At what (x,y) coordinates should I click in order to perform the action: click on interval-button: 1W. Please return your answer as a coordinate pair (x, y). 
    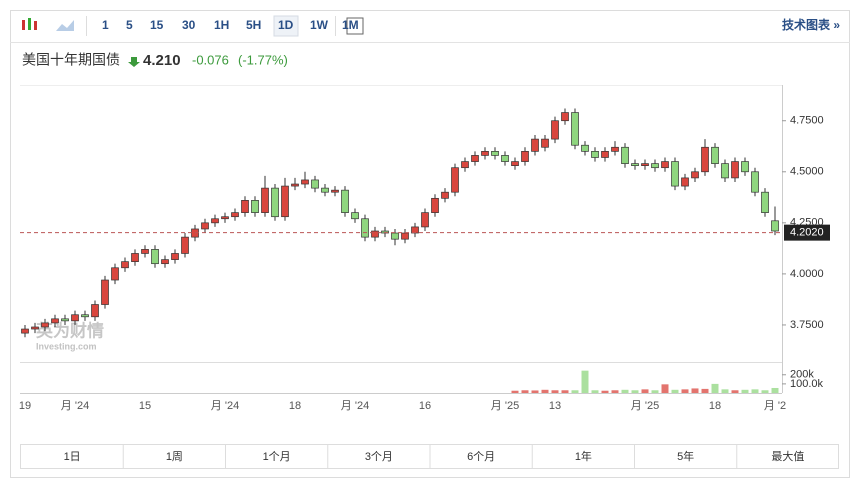
    Looking at the image, I should click on (319, 25).